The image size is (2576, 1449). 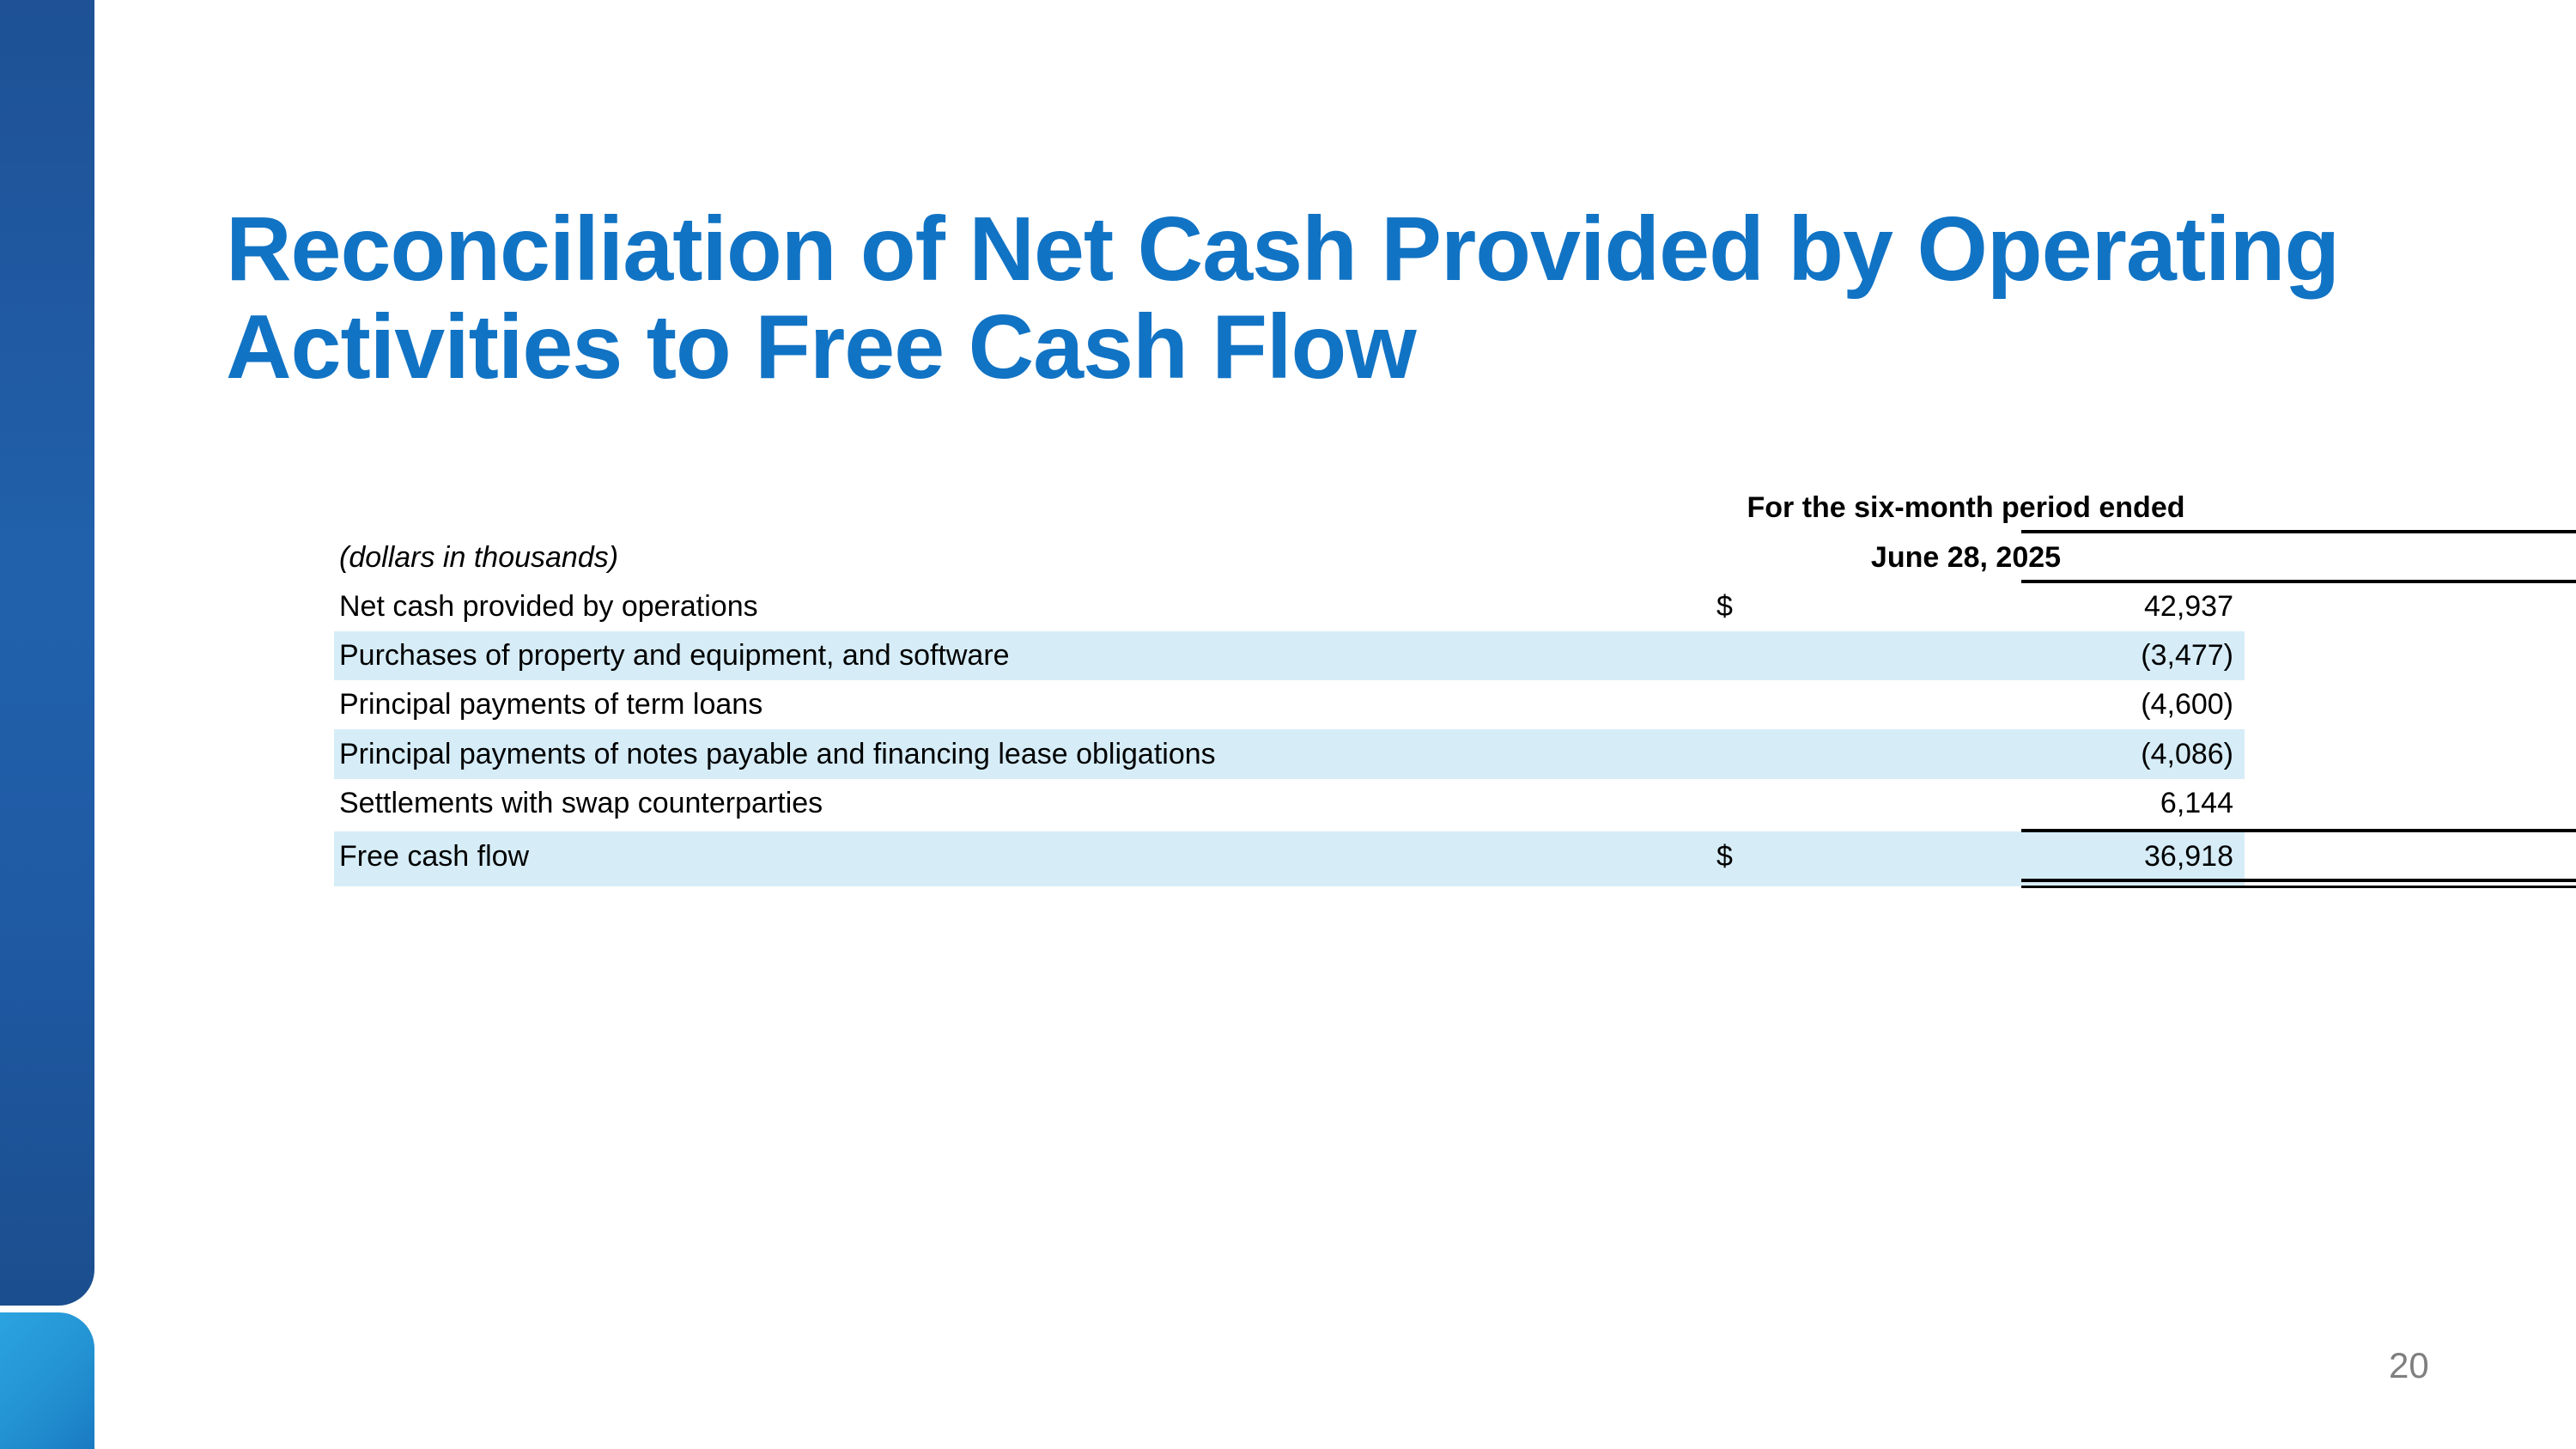 What do you see at coordinates (1290, 704) in the screenshot?
I see `table-row: Principal payments of term loans (4,600)` at bounding box center [1290, 704].